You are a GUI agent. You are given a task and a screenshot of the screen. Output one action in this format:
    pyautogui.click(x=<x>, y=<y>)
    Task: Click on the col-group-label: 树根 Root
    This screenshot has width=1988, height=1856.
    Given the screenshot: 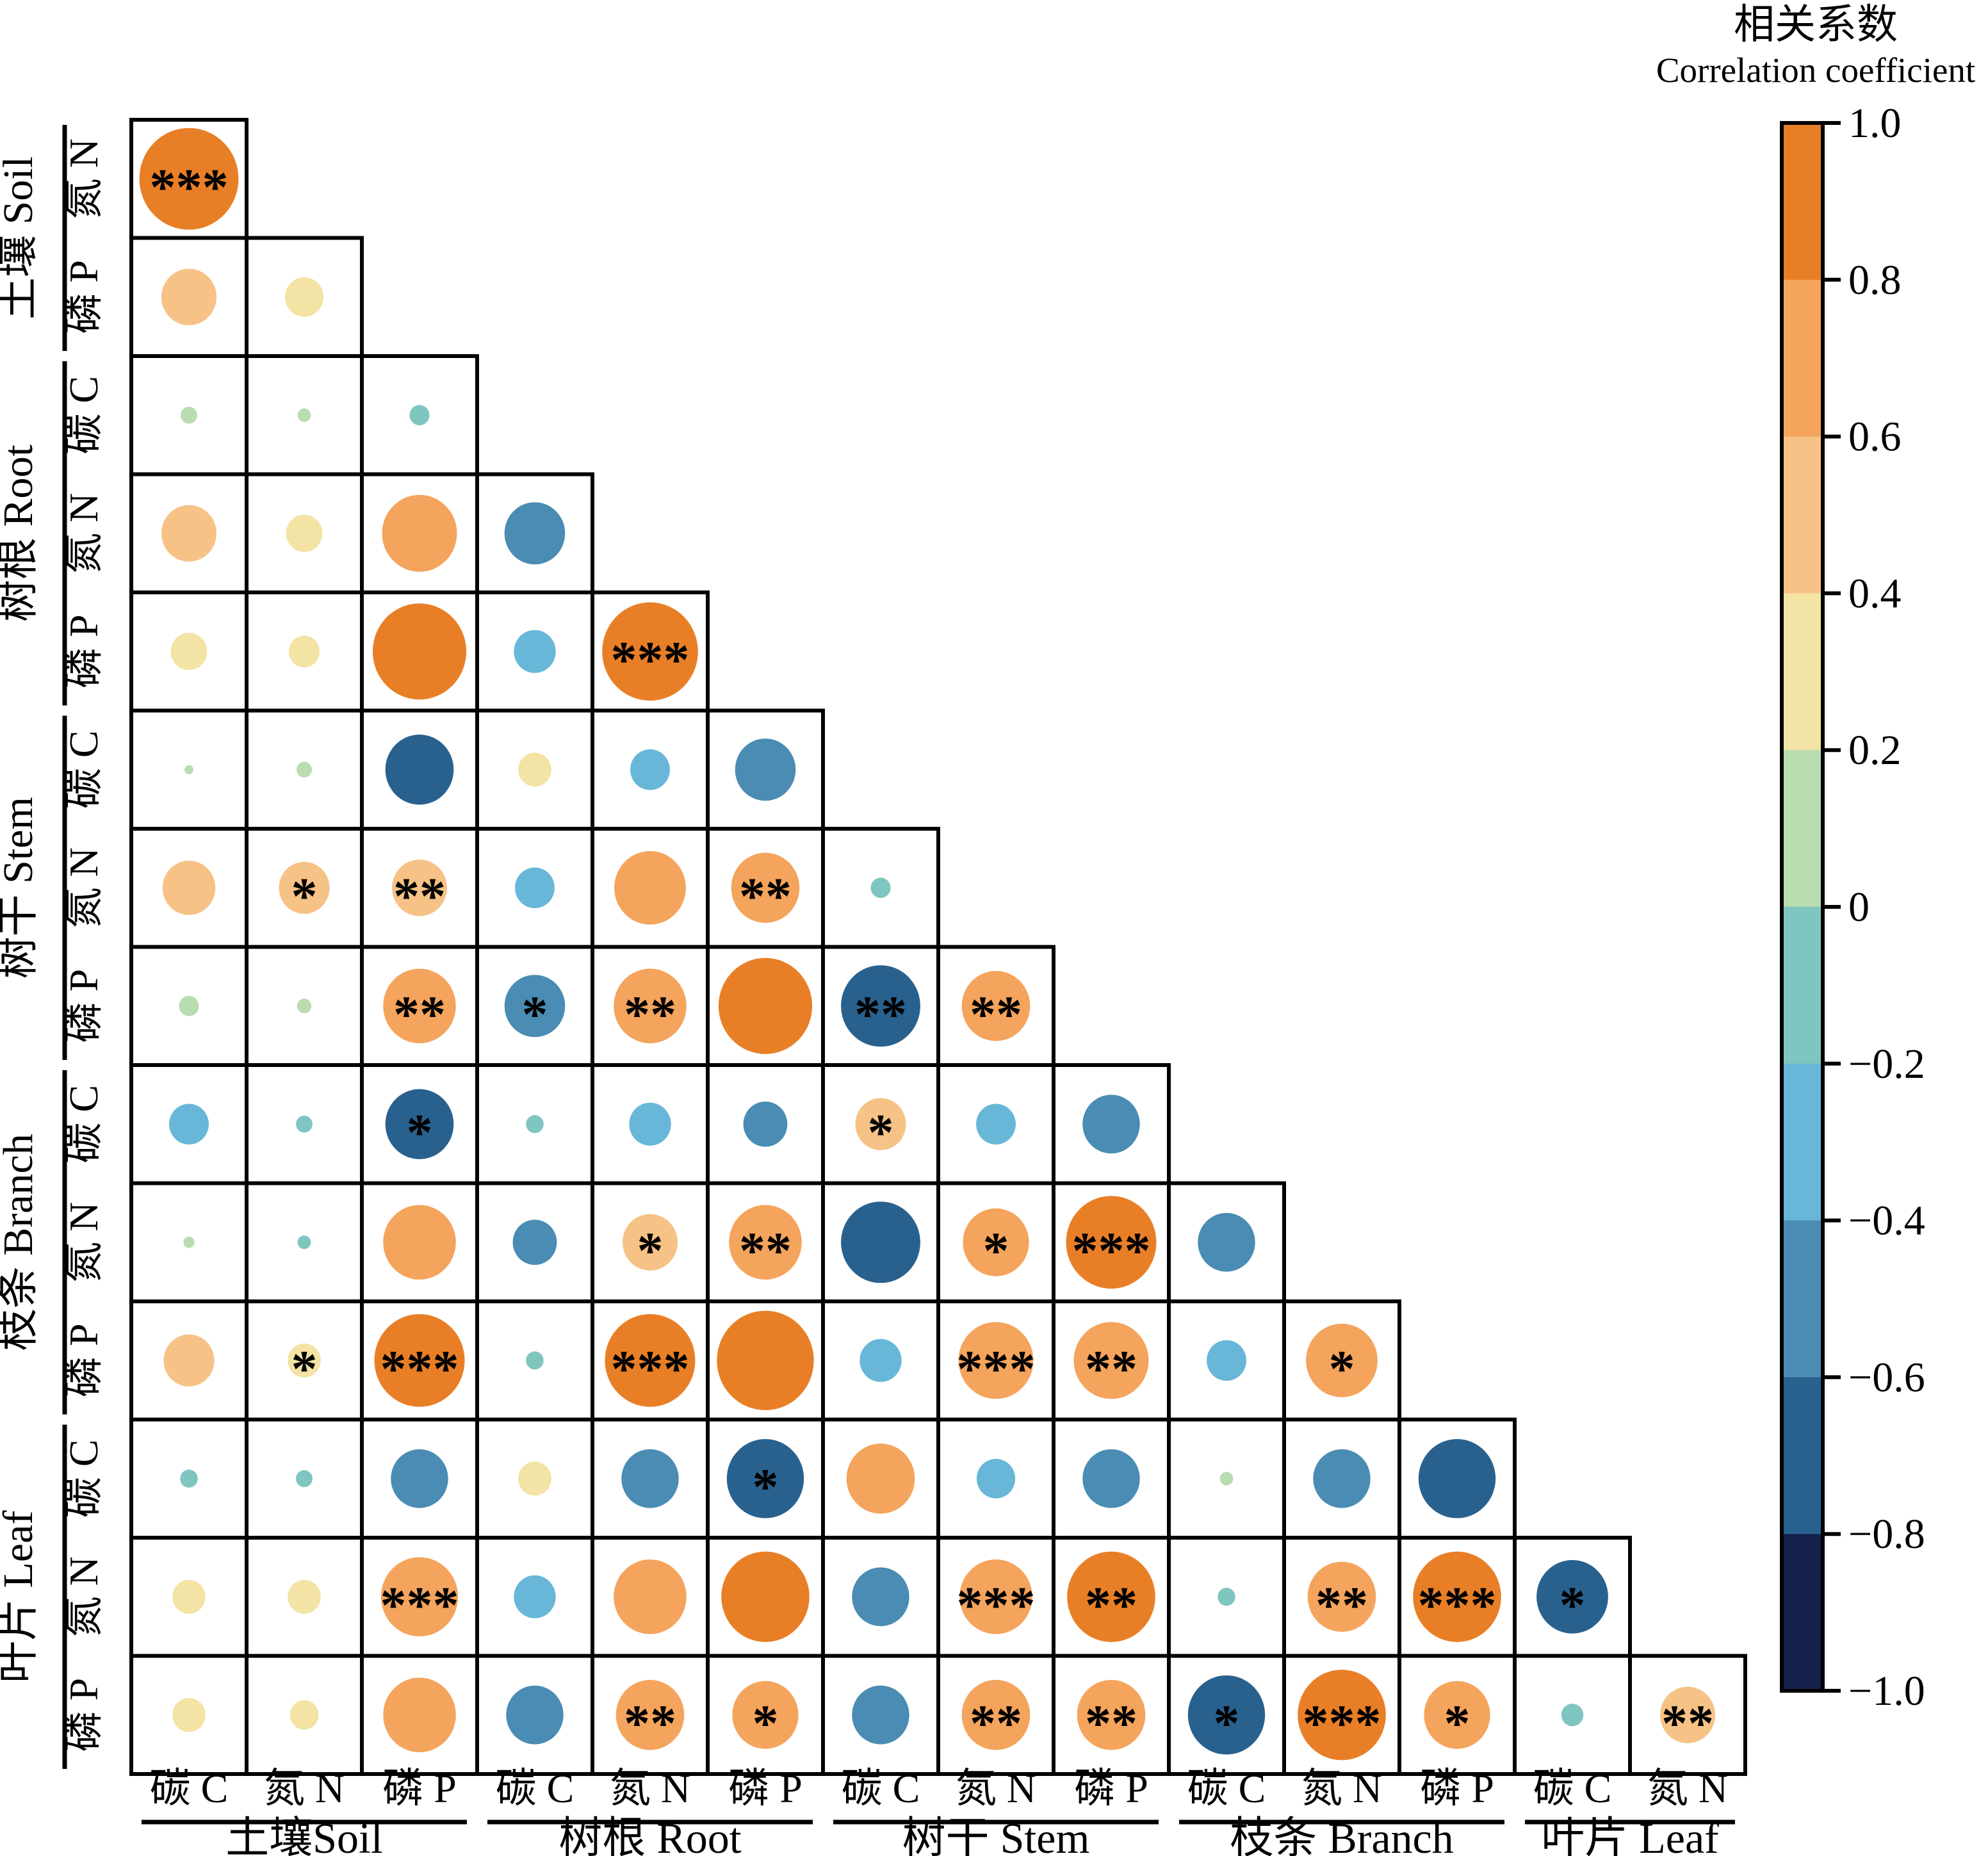 What is the action you would take?
    pyautogui.click(x=649, y=1835)
    